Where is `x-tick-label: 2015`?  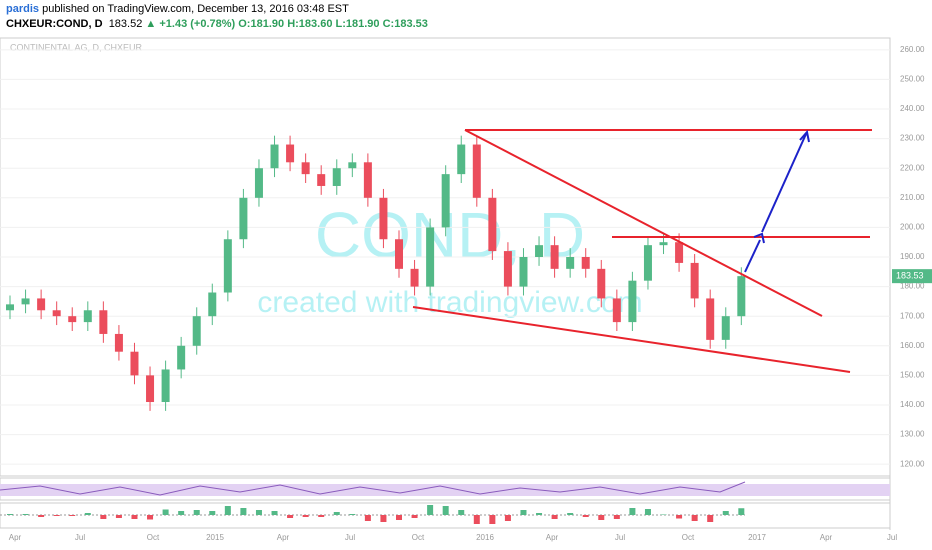
x-tick-label: 2015 is located at coordinates (215, 537).